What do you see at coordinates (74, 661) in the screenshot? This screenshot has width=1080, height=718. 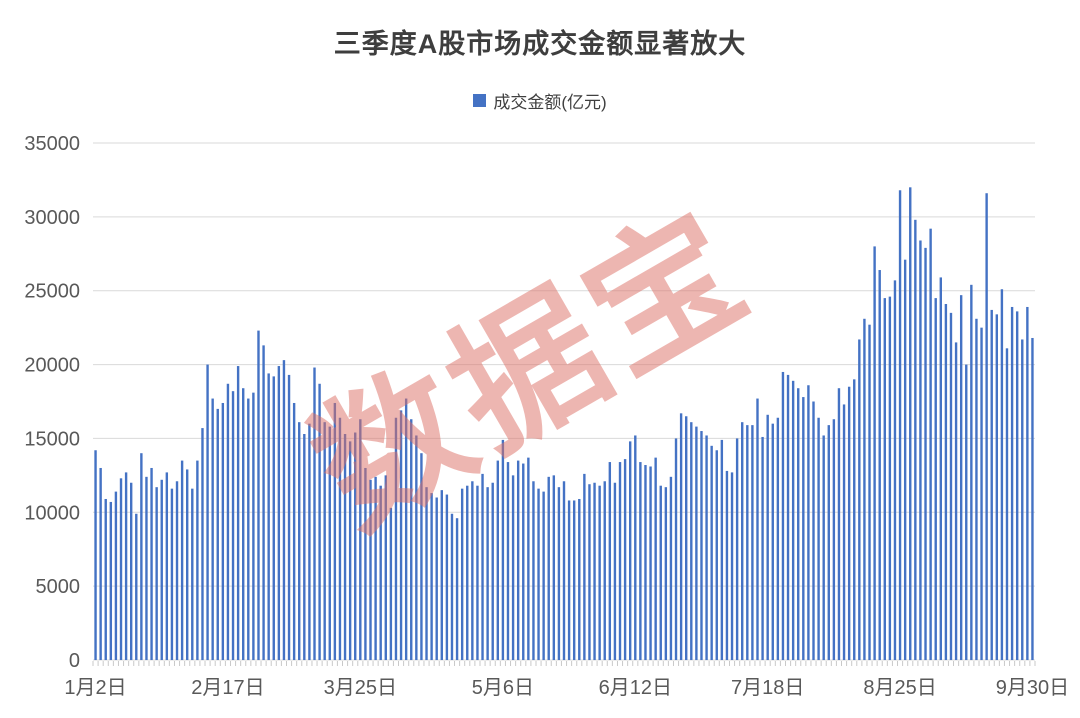 I see `y-tick-label: 0` at bounding box center [74, 661].